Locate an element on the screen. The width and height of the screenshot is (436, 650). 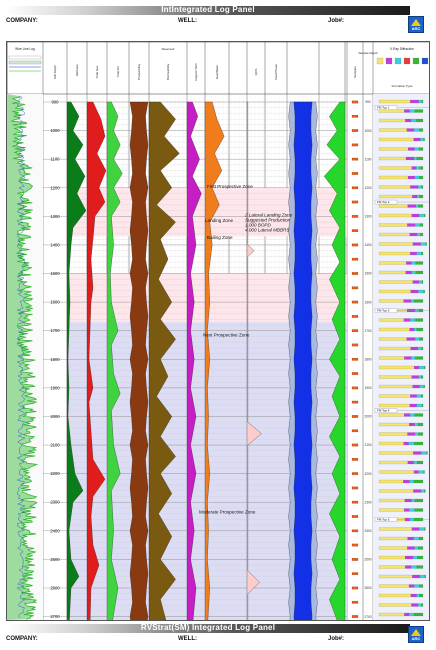
resistivity-curve is located at coordinates (21, 357).